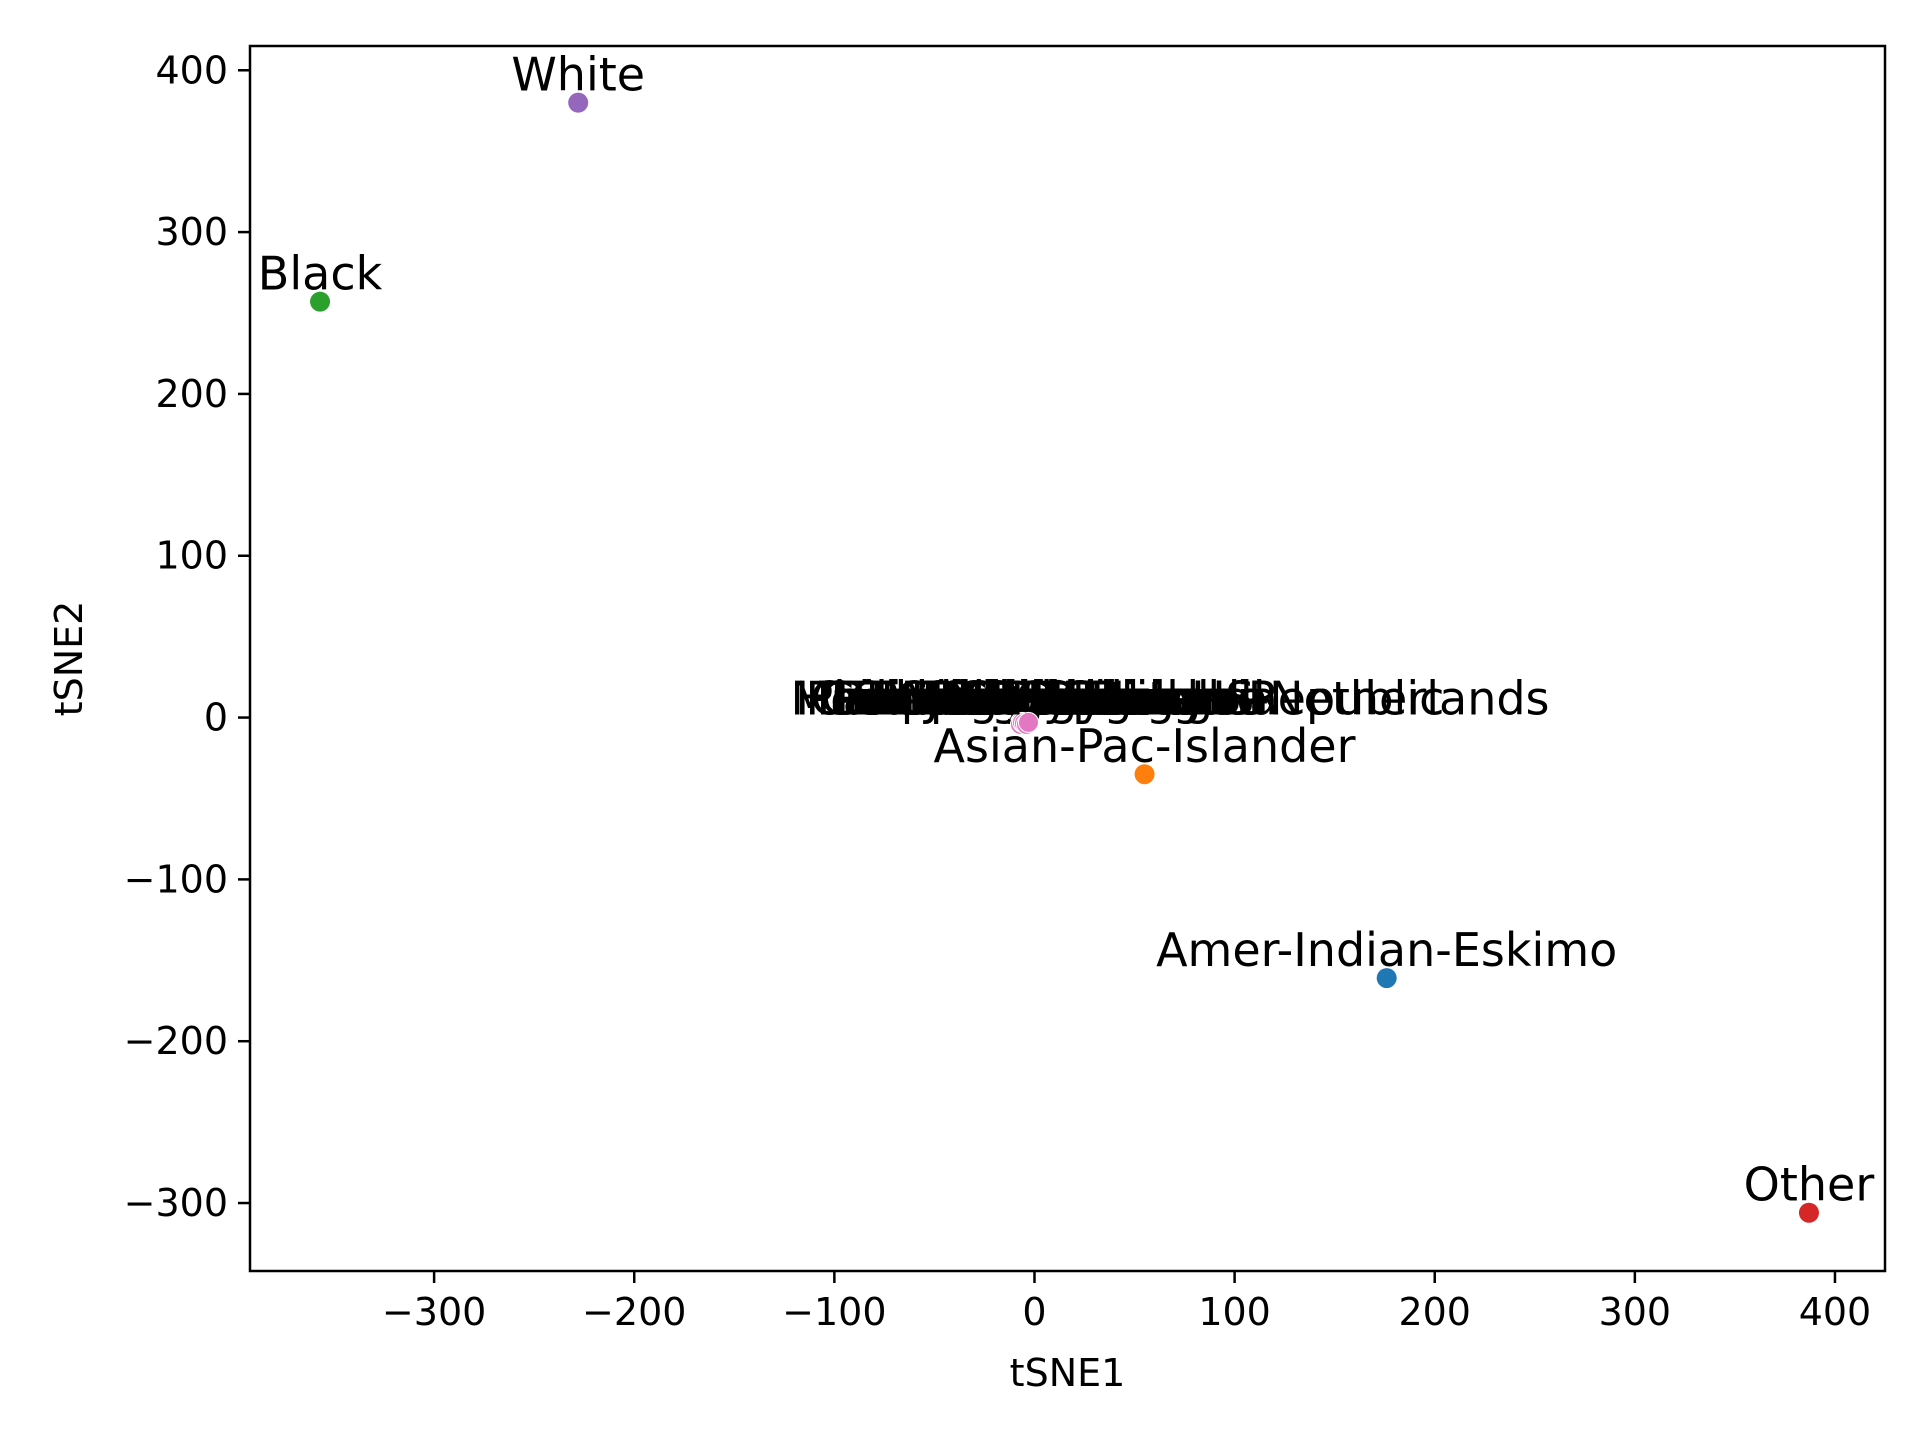  Describe the element at coordinates (1386, 950) in the screenshot. I see `data-point-label: Amer-Indian-Eskimo` at that location.